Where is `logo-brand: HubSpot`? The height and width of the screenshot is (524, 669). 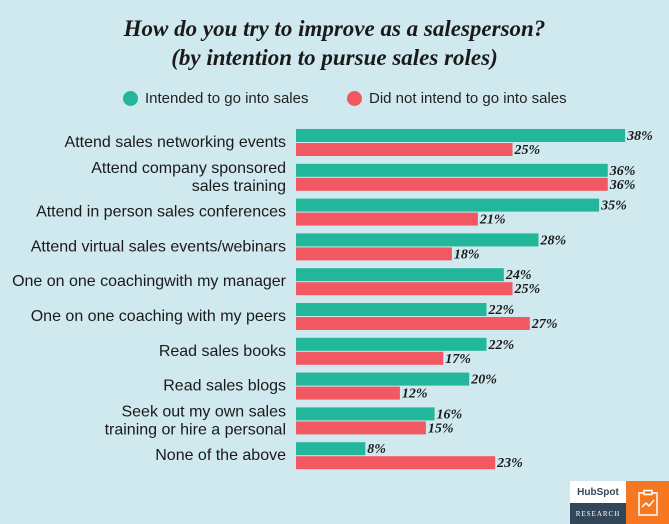
logo-brand: HubSpot is located at coordinates (598, 492).